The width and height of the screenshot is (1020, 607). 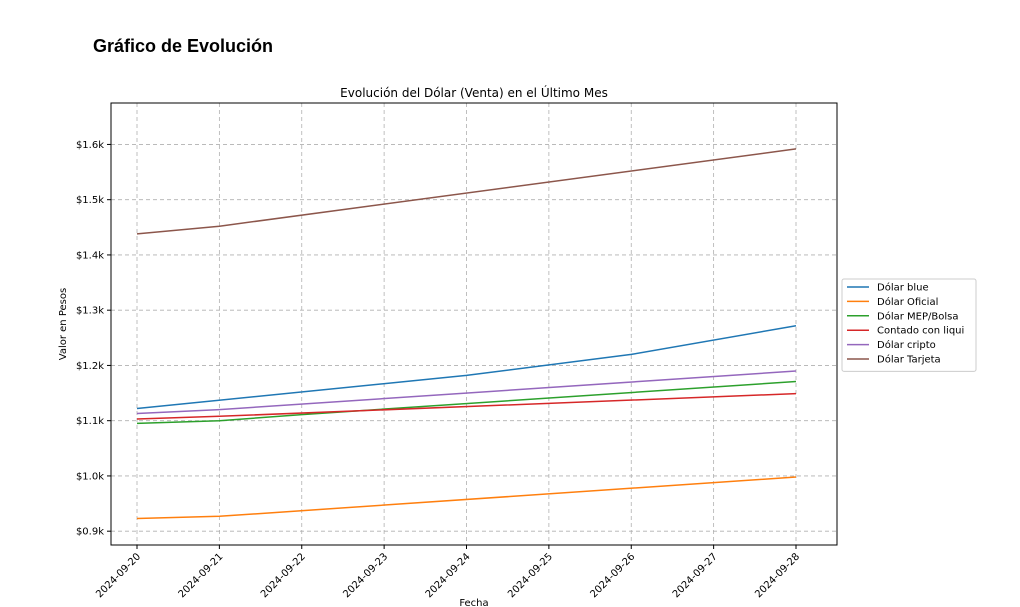 I want to click on y-tick-label: $1.2k, so click(x=90, y=366).